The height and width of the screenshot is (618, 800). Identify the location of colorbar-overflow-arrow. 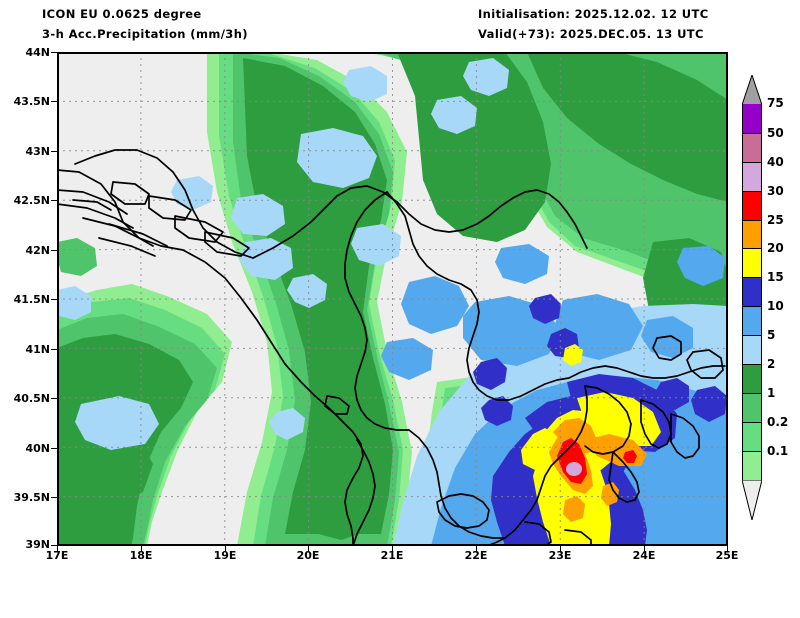
(752, 90).